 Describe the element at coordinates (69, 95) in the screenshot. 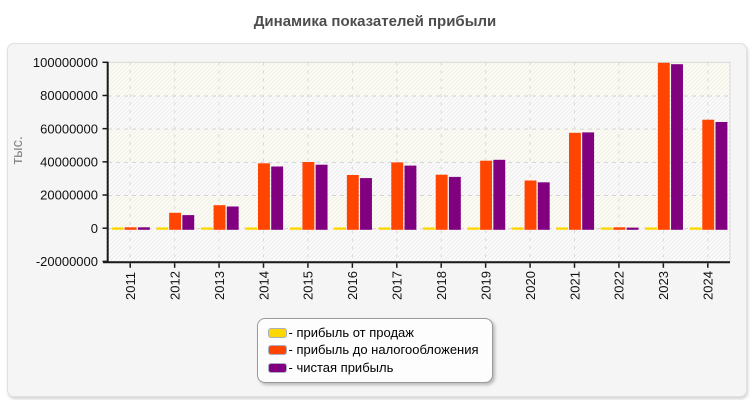

I see `svg-text: 80000000` at that location.